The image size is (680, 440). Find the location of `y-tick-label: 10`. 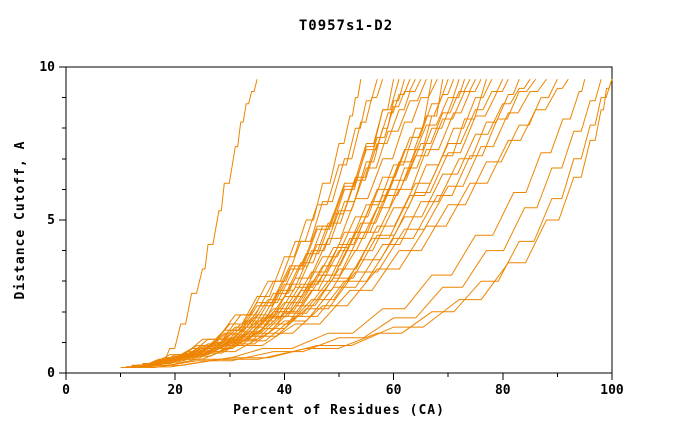

y-tick-label: 10 is located at coordinates (47, 67).